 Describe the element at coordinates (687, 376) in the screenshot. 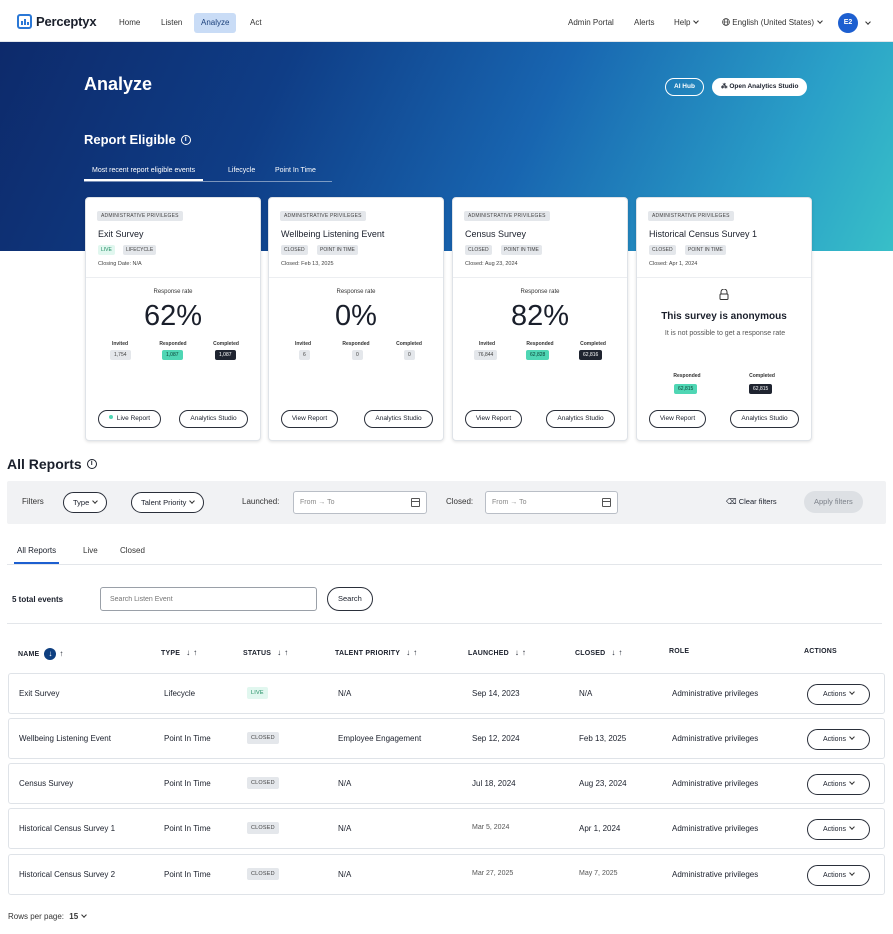

I see `responded-label: Responded` at that location.